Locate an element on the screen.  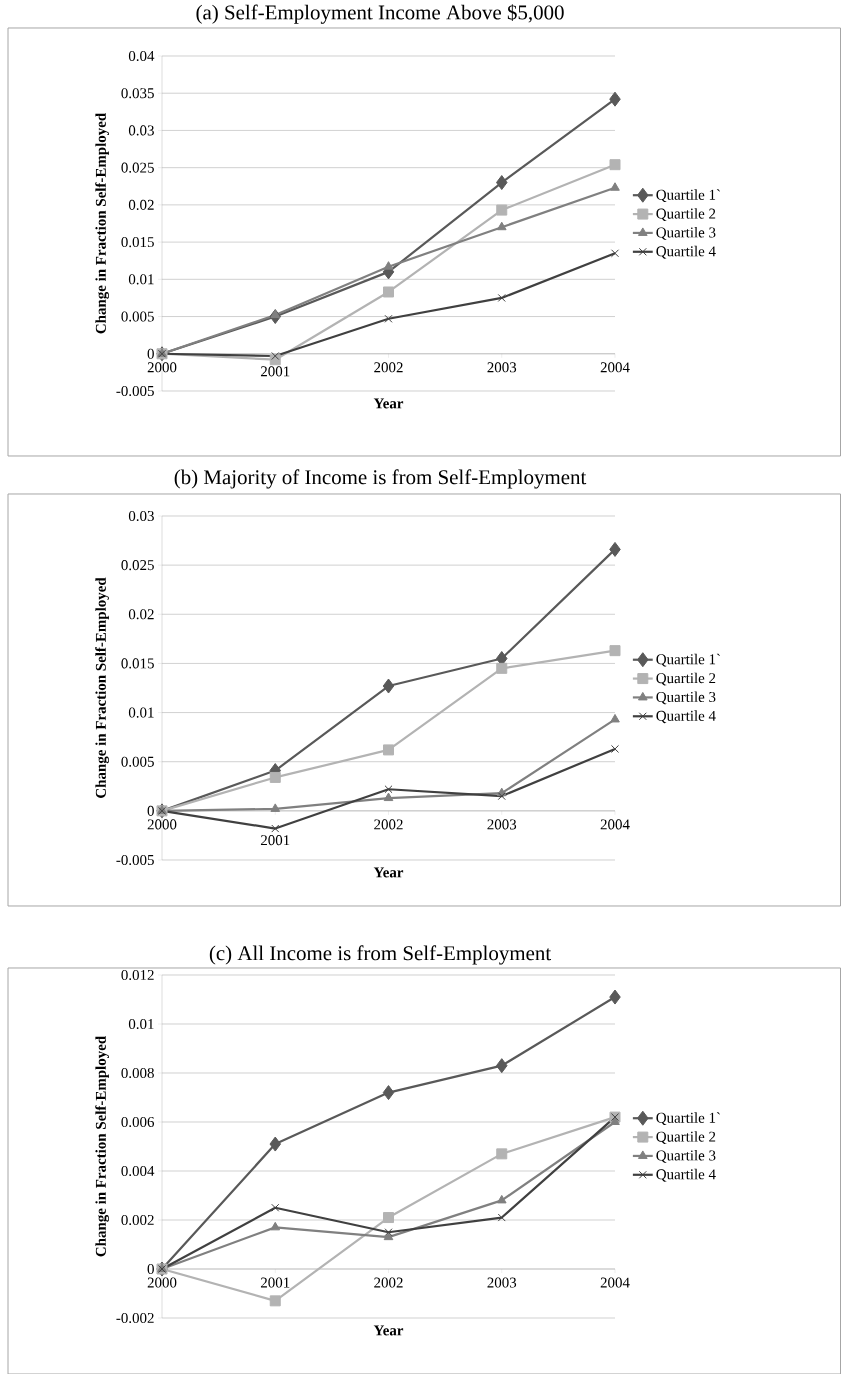
chart-title: (c) All Income is from Self-Employment is located at coordinates (380, 955).